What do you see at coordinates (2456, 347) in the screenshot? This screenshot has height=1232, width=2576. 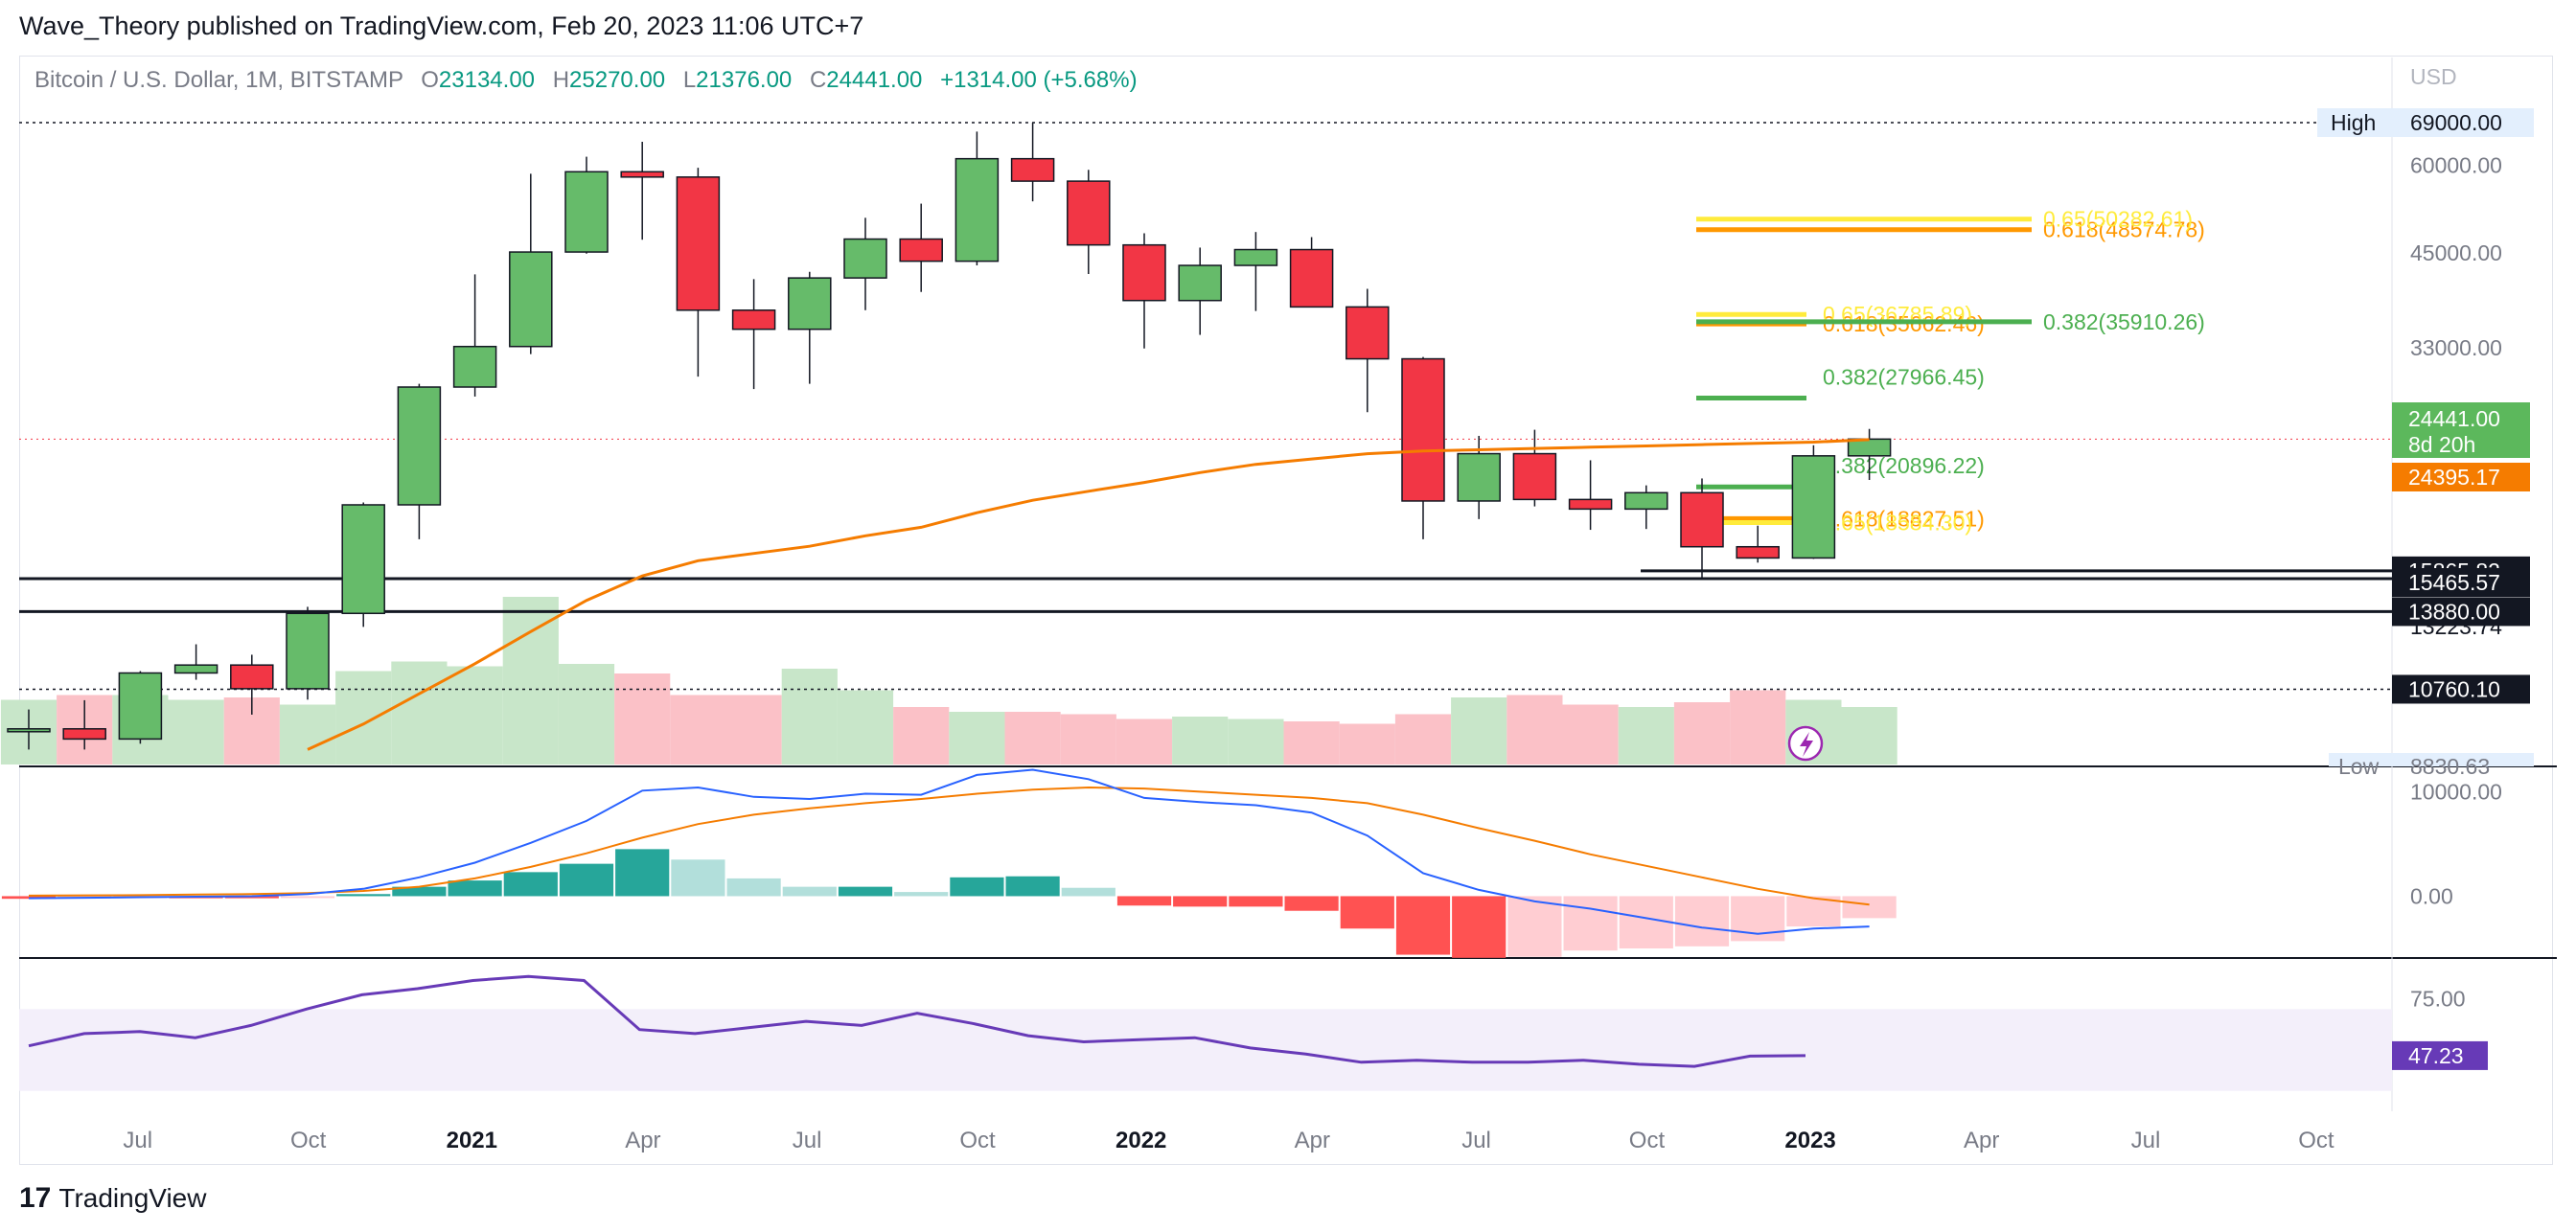 I see `y-tick: 33000.00` at bounding box center [2456, 347].